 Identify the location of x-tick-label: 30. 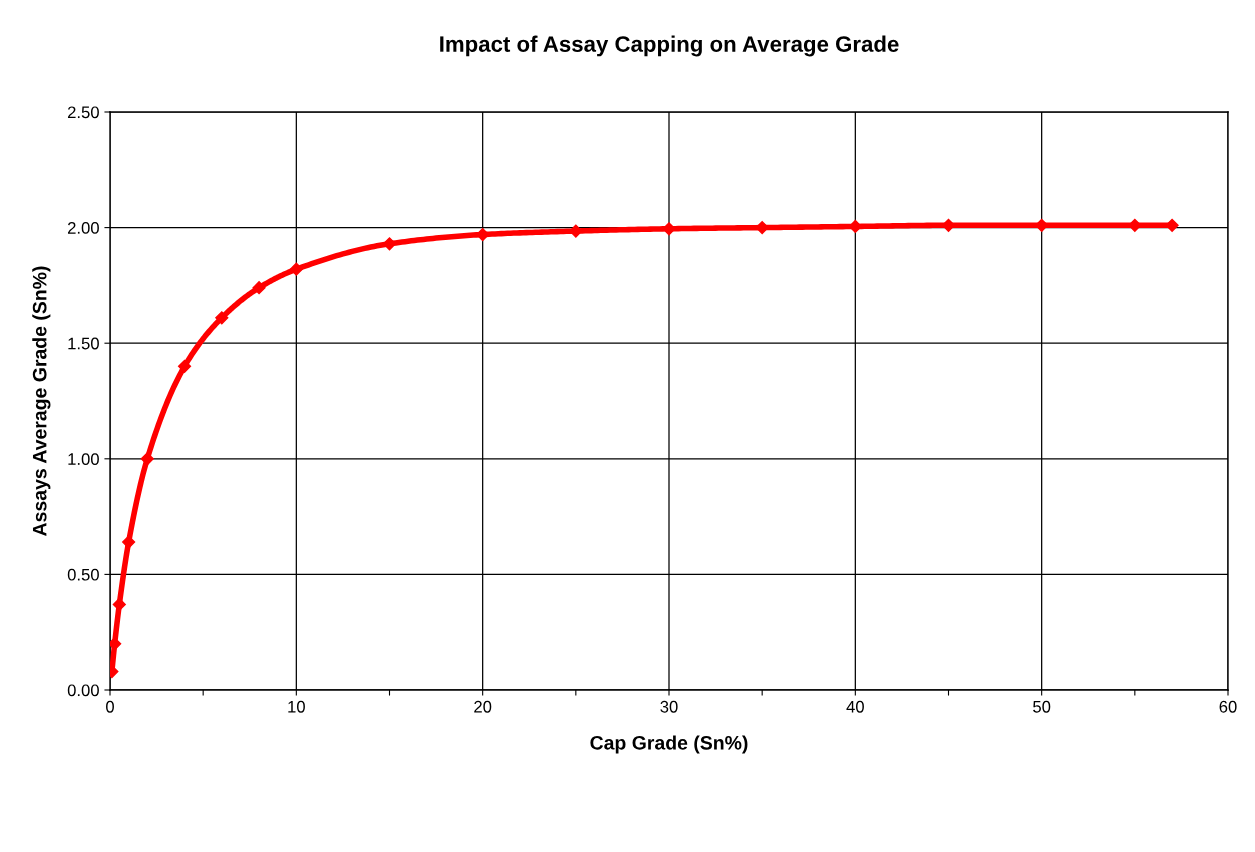
(669, 706).